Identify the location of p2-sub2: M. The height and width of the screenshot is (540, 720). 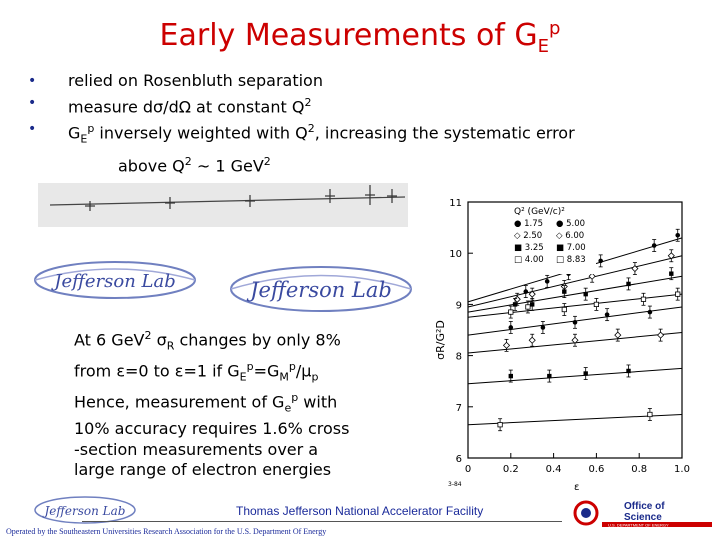
(284, 377).